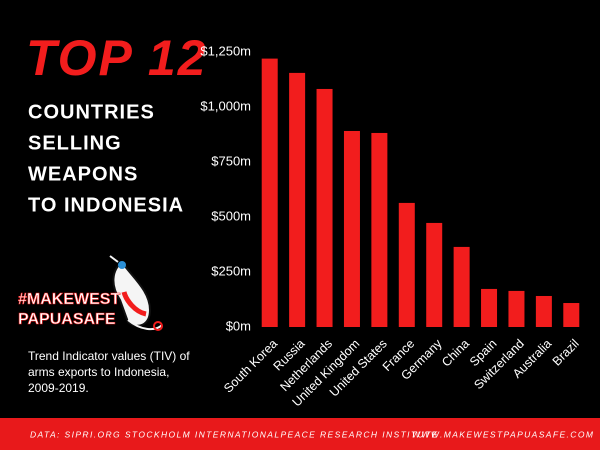 The image size is (600, 450). What do you see at coordinates (225, 105) in the screenshot?
I see `y-tick-label: $1,000m` at bounding box center [225, 105].